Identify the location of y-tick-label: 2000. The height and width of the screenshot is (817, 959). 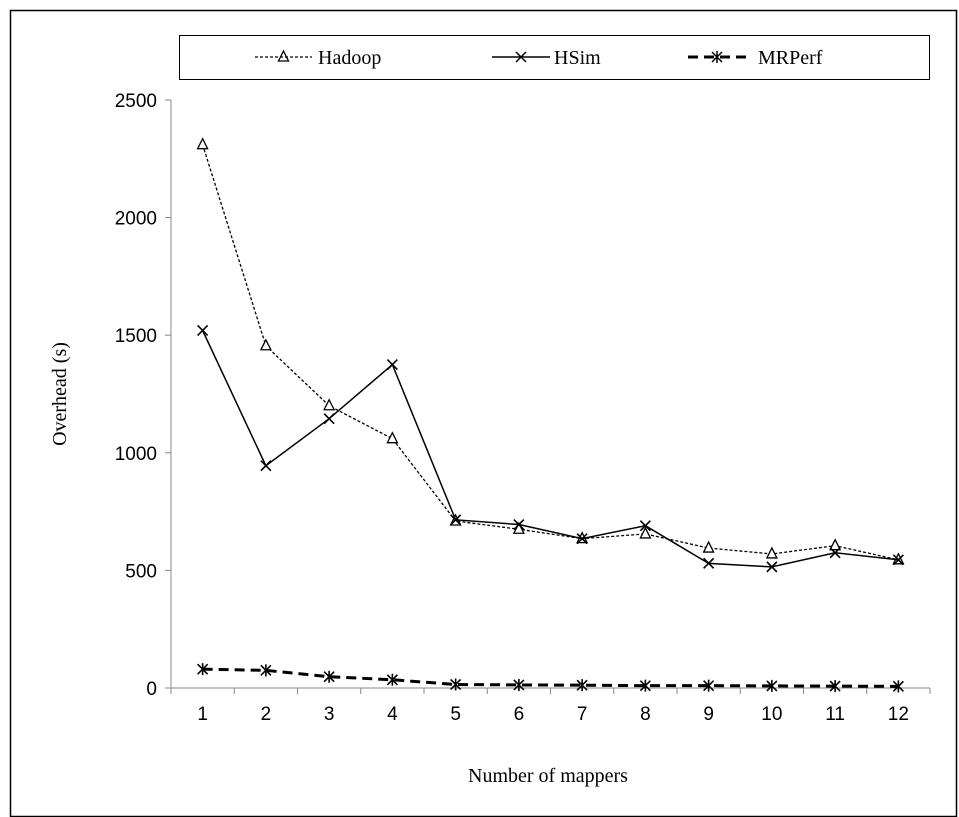
(136, 219).